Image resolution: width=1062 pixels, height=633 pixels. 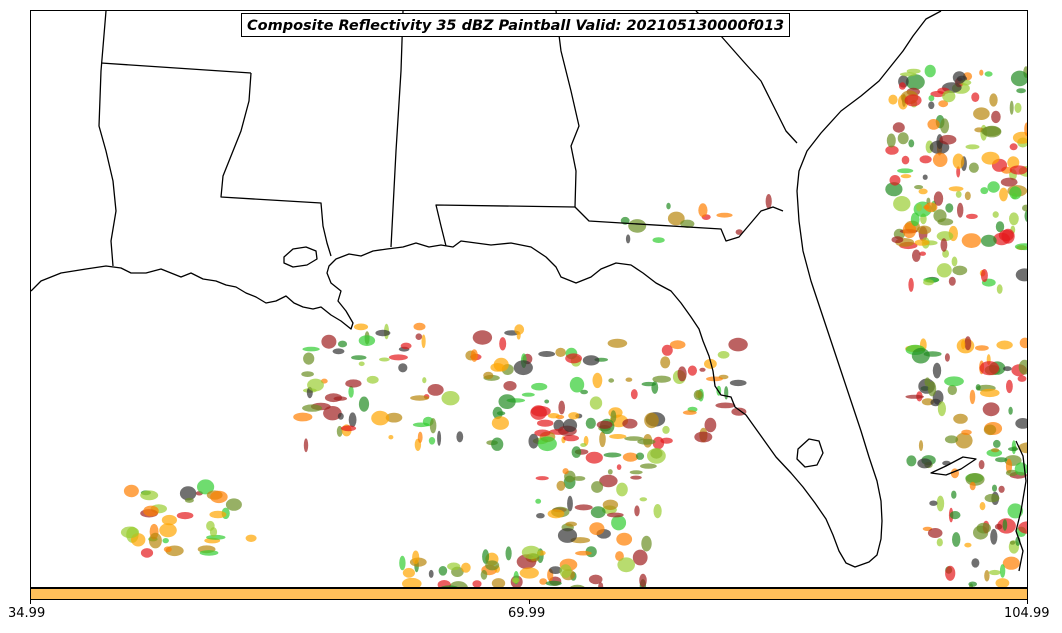 What do you see at coordinates (300, 257) in the screenshot?
I see `lake-pontchartrain` at bounding box center [300, 257].